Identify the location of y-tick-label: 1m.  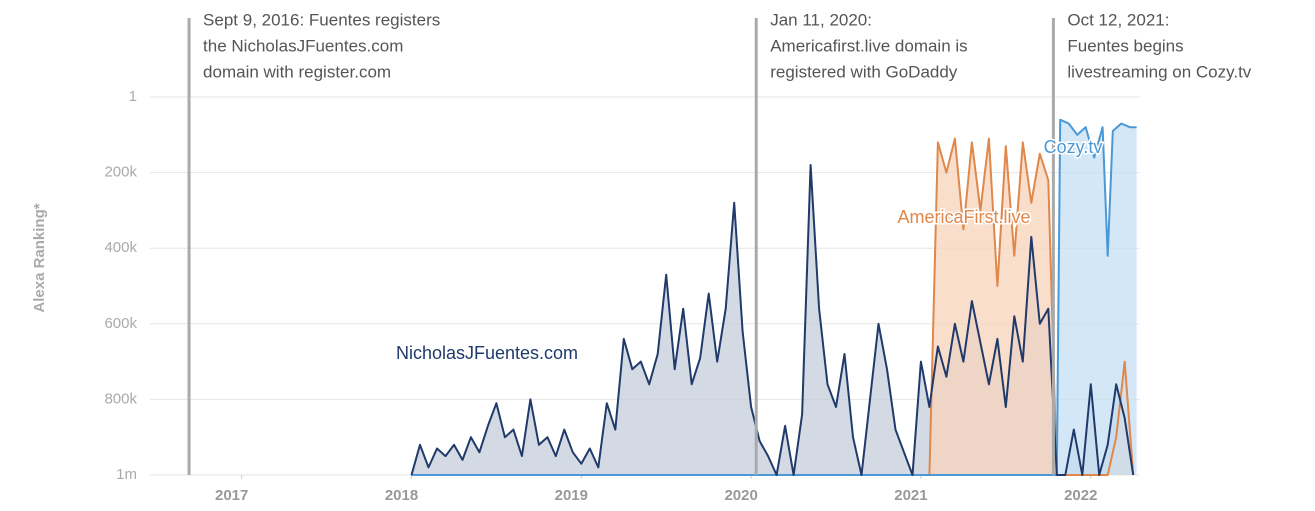
(126, 474).